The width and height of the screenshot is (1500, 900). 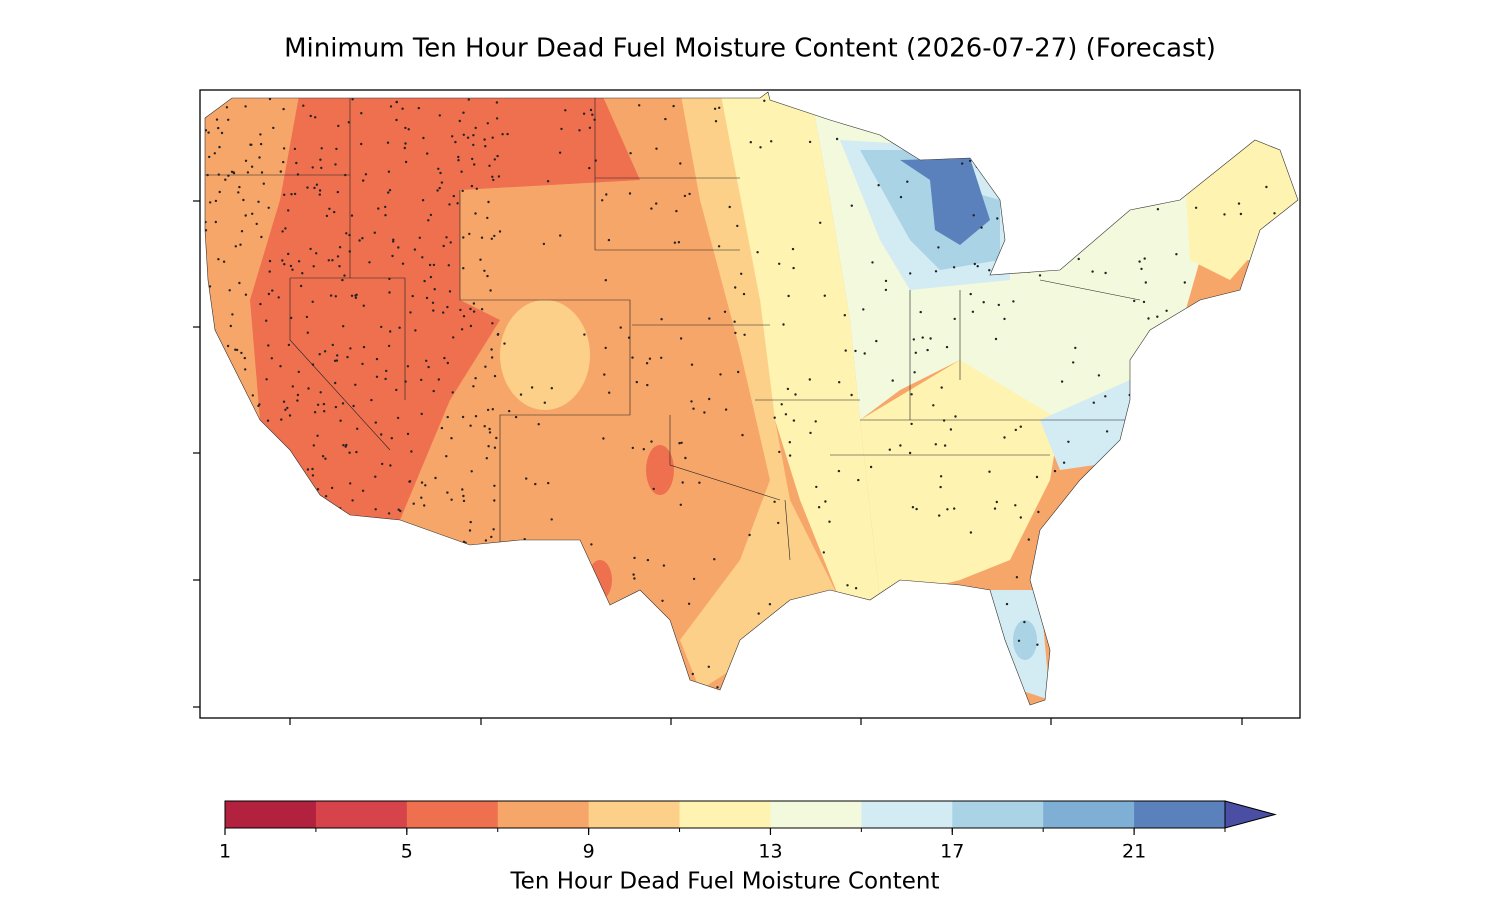 I want to click on colorbar-bin, so click(x=1180, y=814).